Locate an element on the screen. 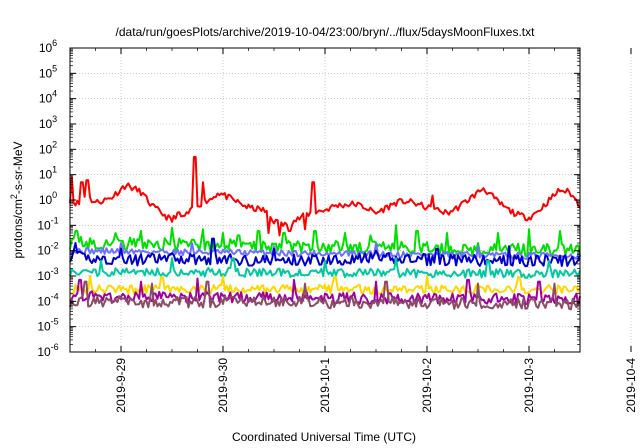 This screenshot has height=448, width=640. x-tick-label: 2019-10-4 is located at coordinates (631, 385).